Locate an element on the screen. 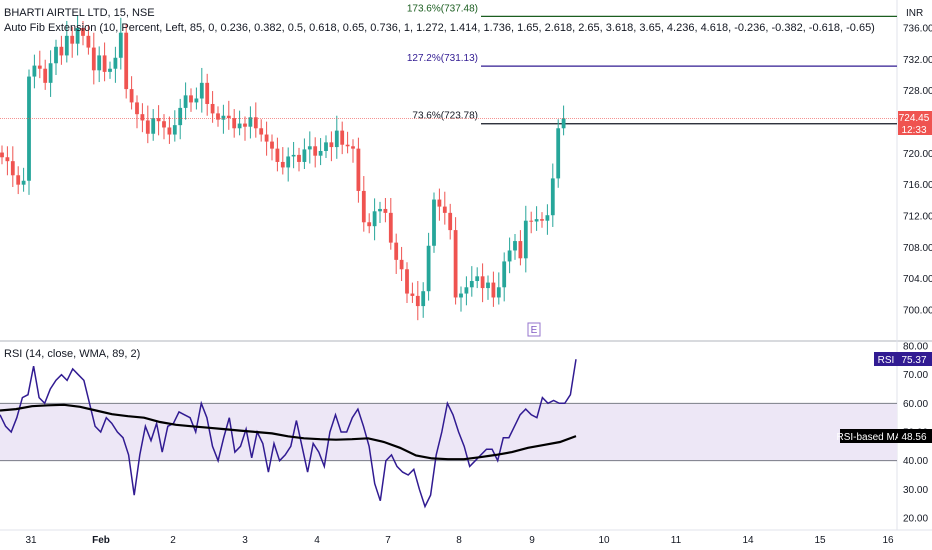 This screenshot has height=550, width=932. rsi-ma-badge-name is located at coordinates (869, 436).